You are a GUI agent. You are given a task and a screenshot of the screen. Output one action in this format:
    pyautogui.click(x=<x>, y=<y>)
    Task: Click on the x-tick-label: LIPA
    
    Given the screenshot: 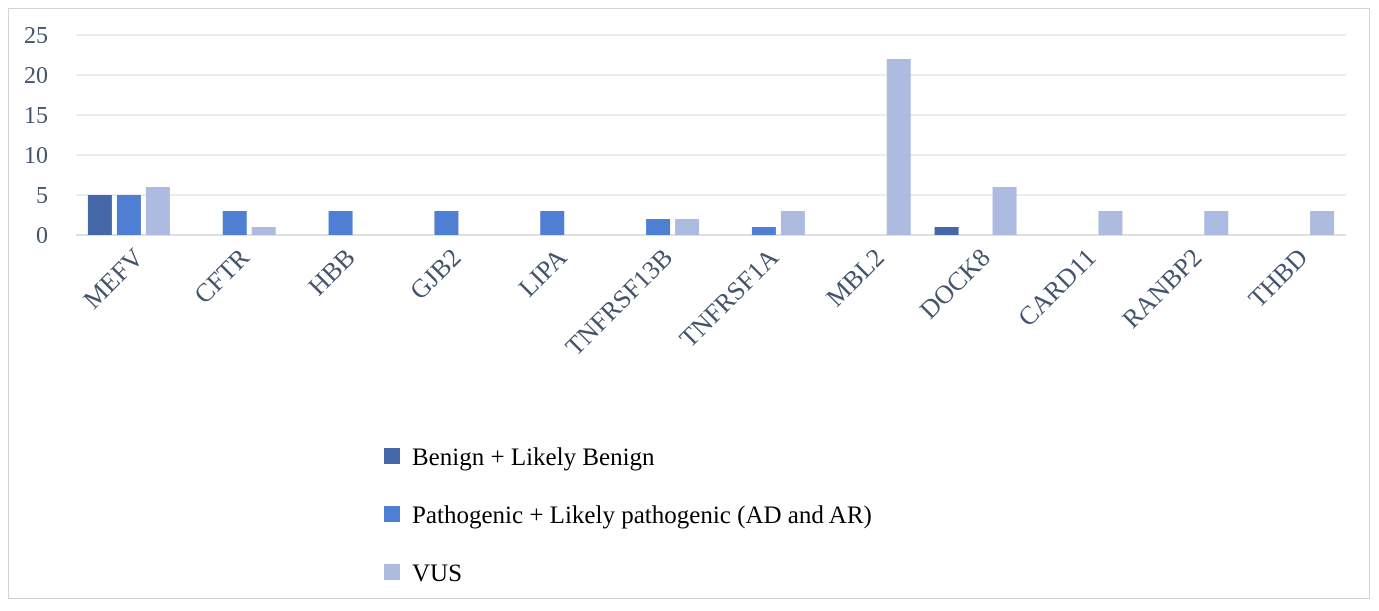 What is the action you would take?
    pyautogui.click(x=543, y=273)
    